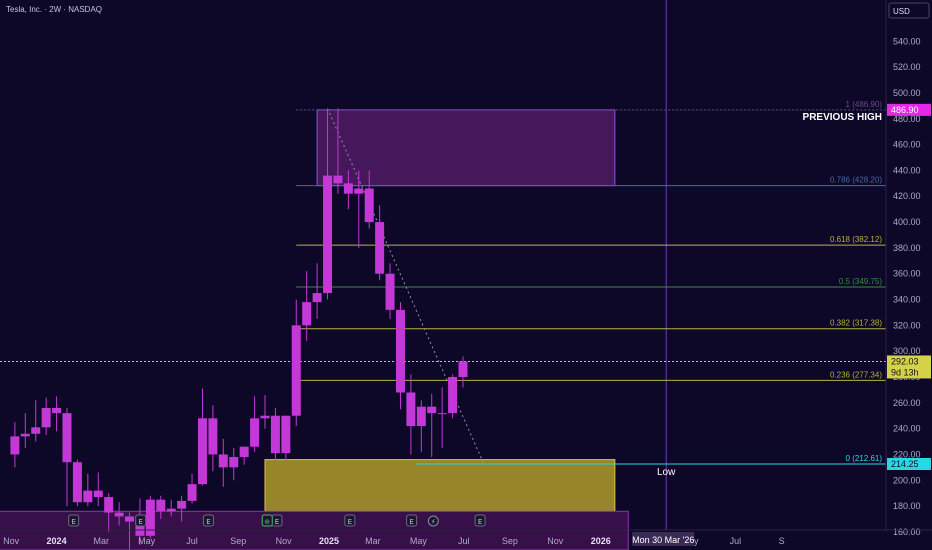  I want to click on x-tick-label-16: S, so click(782, 541).